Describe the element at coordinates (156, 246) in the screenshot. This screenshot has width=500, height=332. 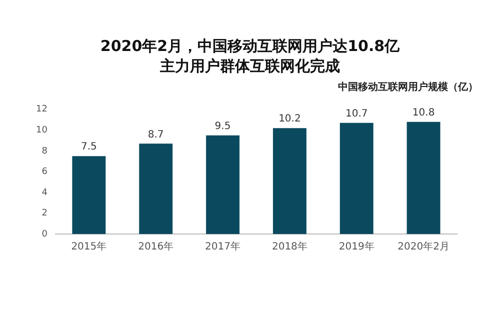
I see `x-tick-label: 2016年` at that location.